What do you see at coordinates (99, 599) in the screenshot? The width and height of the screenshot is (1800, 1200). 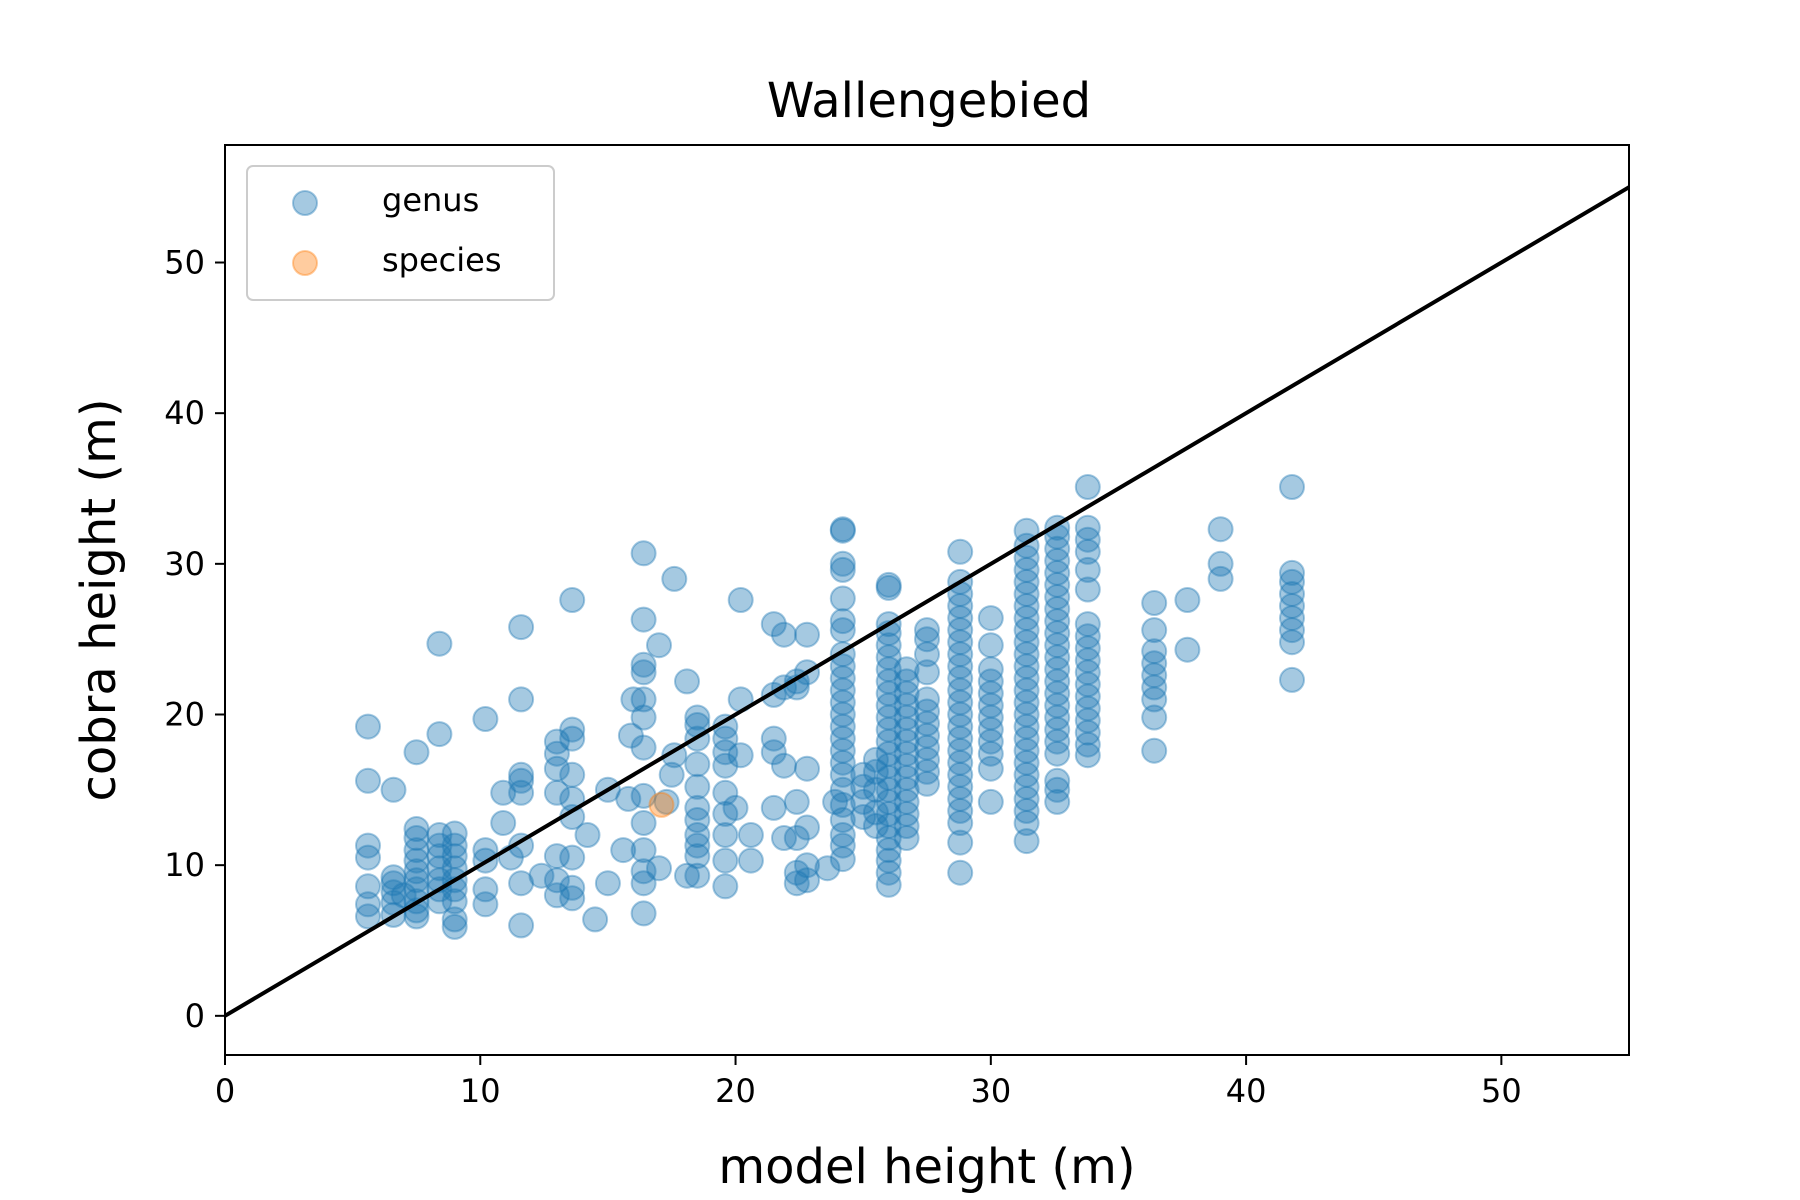 I see `y-axis-label: cobra height (m)` at bounding box center [99, 599].